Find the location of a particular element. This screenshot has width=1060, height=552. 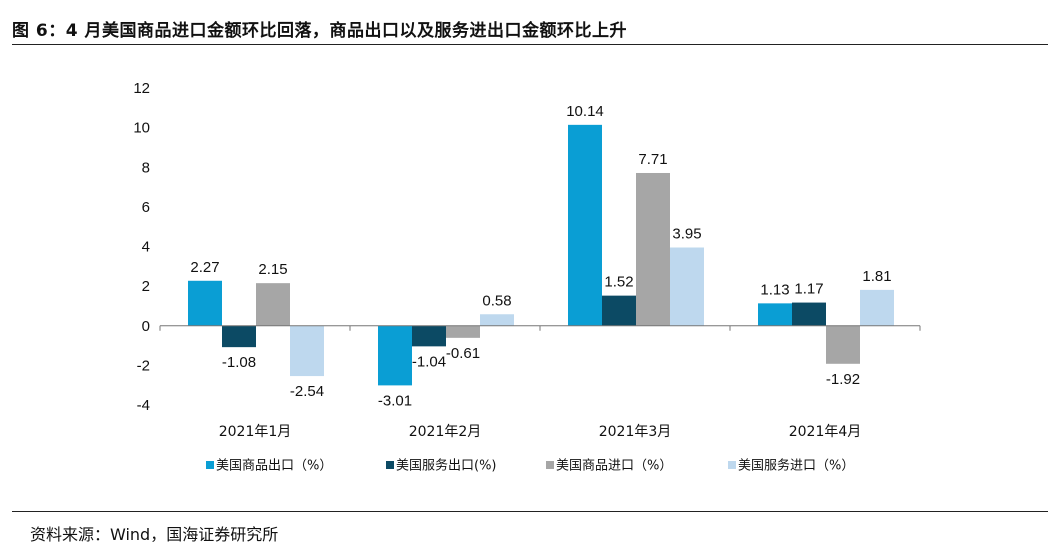

data-label: -1.92 is located at coordinates (843, 379).